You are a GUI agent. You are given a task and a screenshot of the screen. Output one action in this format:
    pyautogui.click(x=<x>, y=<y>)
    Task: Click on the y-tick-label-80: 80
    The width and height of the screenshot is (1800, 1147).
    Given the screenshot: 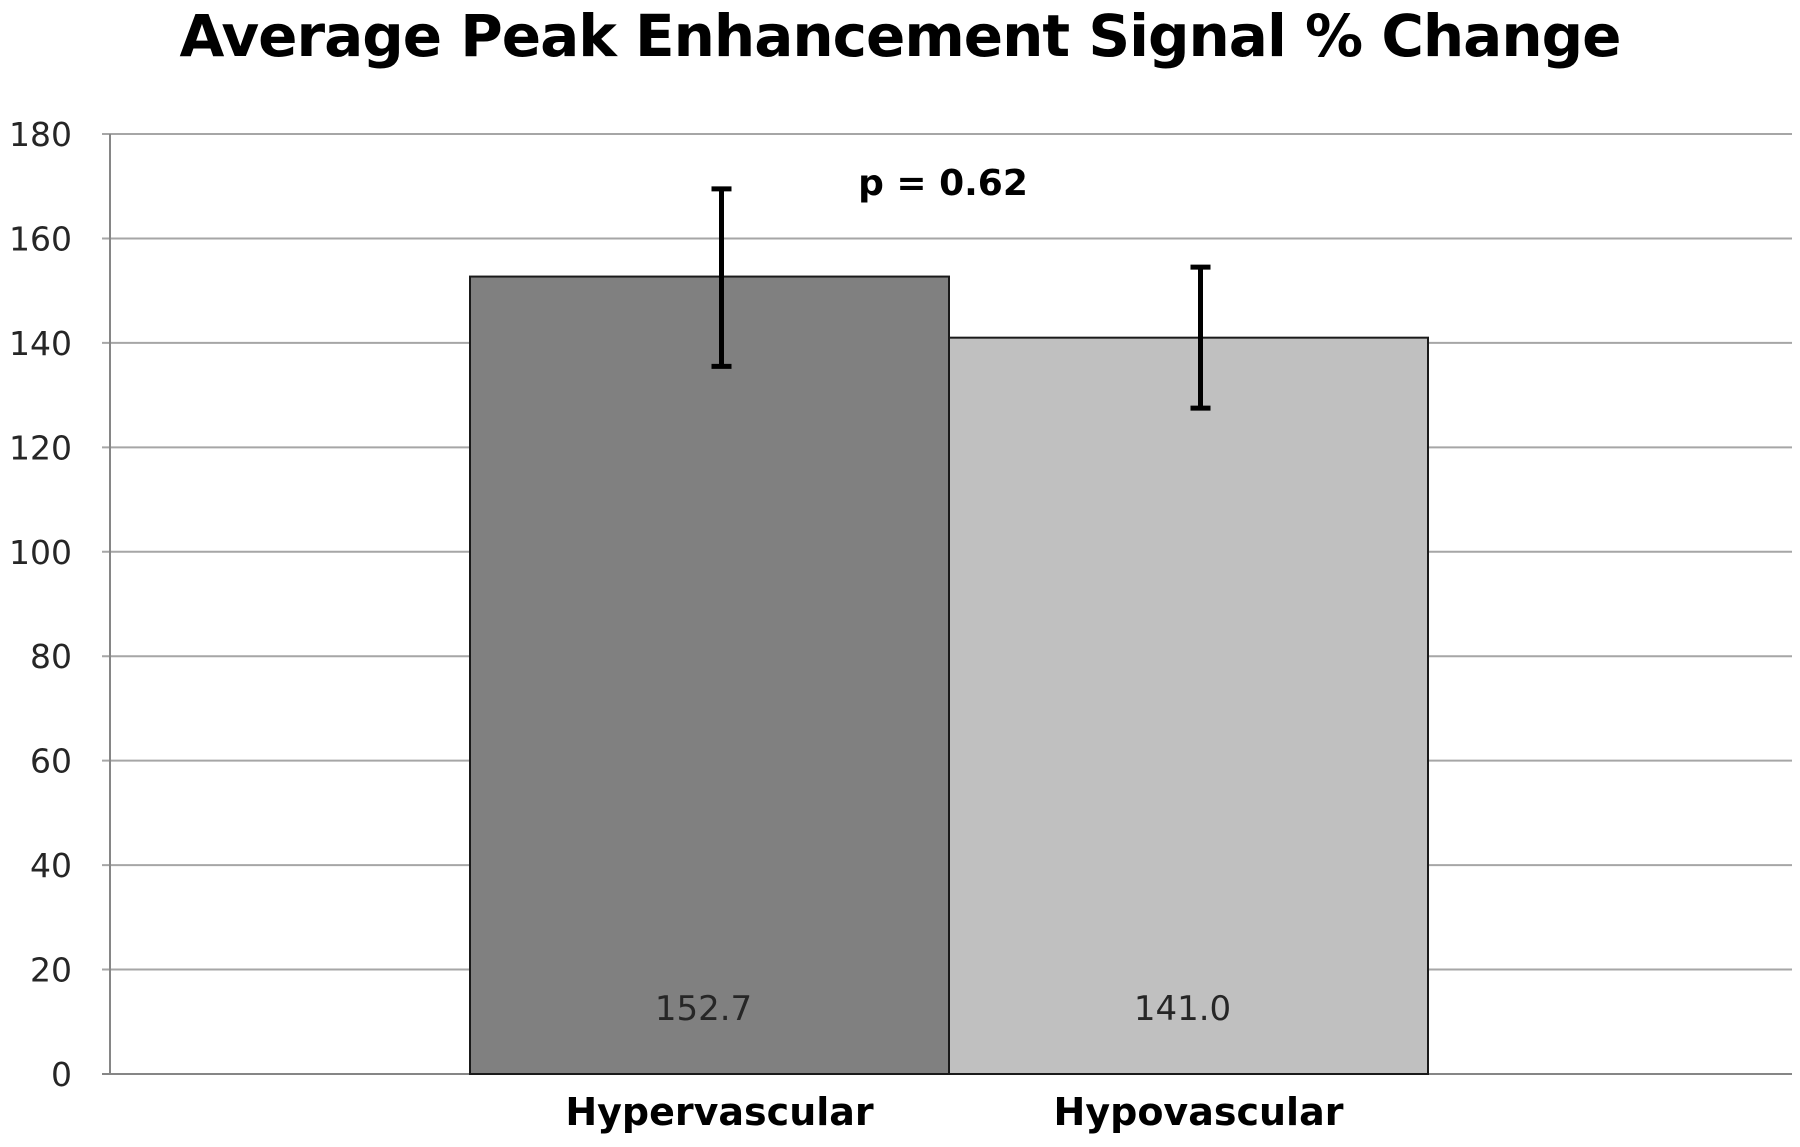 What is the action you would take?
    pyautogui.click(x=51, y=656)
    